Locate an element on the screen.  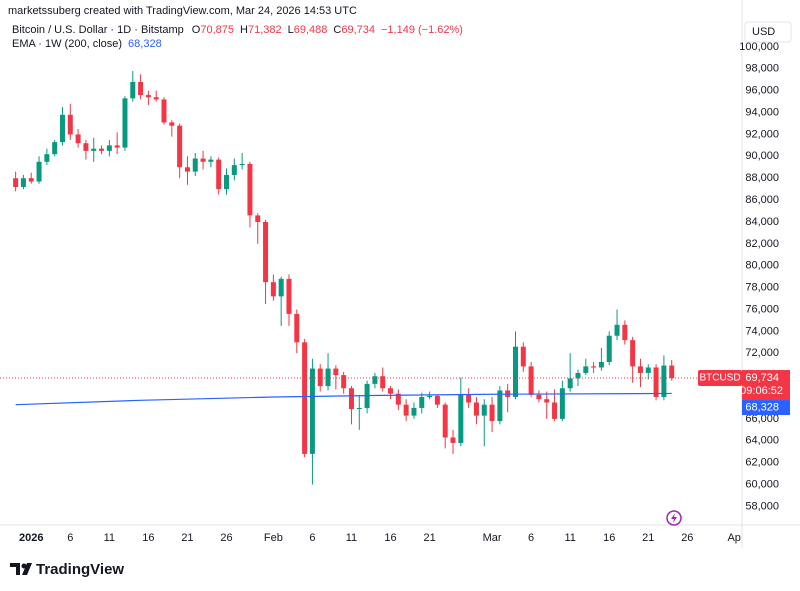
replay-circle is located at coordinates (674, 518).